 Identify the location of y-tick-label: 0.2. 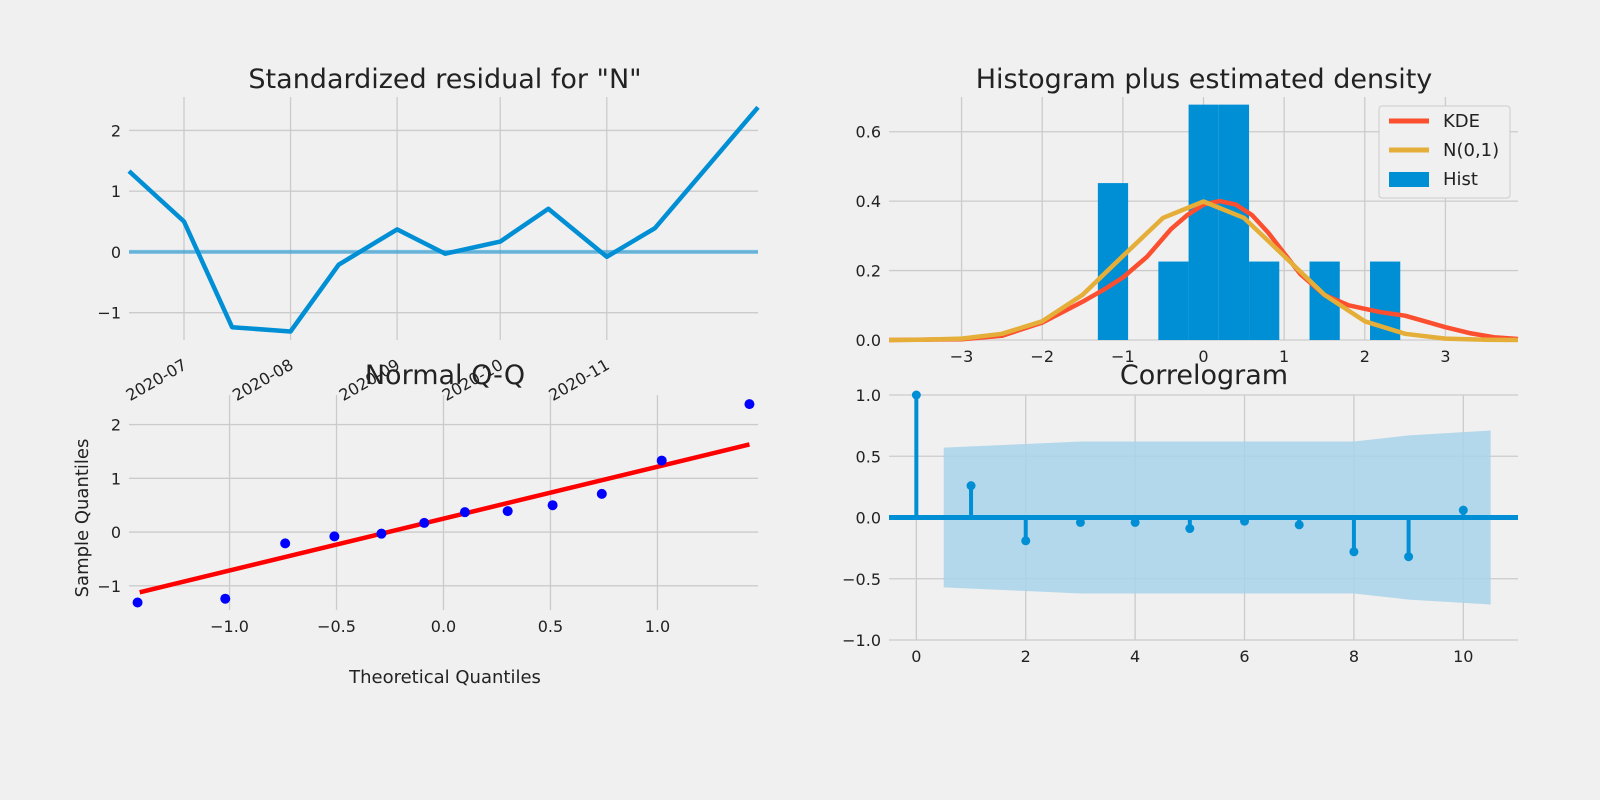
(868, 271).